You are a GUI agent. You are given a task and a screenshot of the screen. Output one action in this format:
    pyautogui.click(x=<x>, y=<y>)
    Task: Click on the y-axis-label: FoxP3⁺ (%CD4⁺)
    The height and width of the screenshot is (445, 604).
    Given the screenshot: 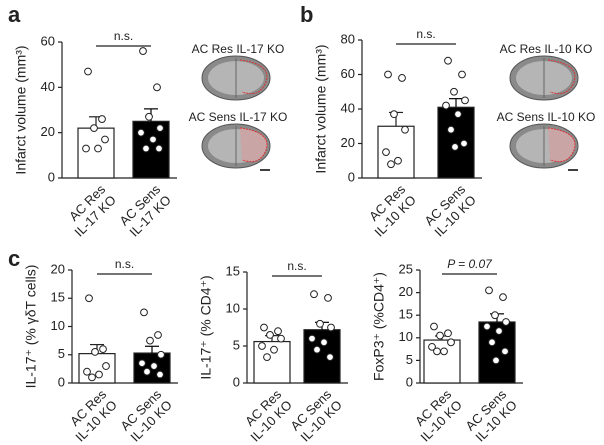 What is the action you would take?
    pyautogui.click(x=379, y=326)
    